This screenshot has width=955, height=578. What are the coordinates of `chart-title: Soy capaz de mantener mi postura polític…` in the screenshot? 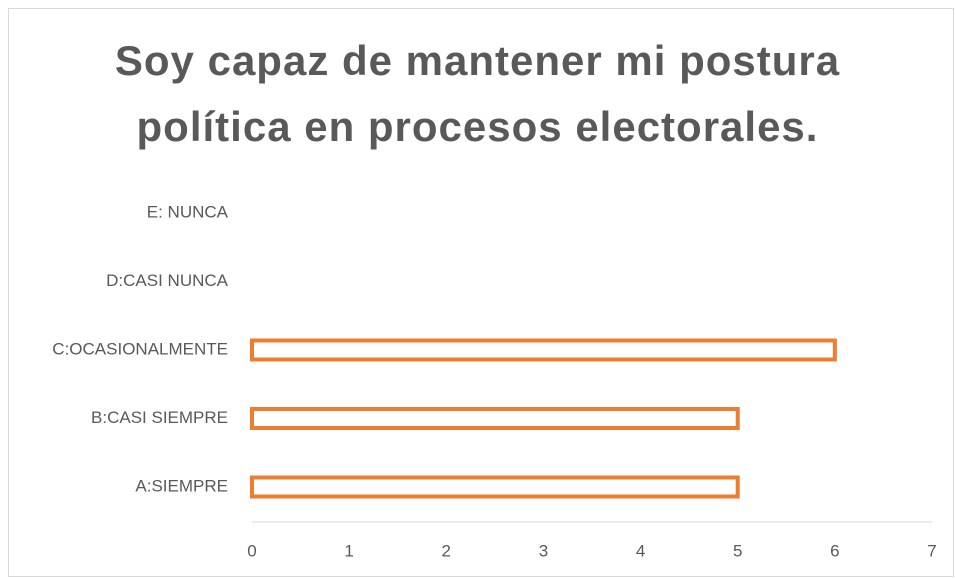 It's located at (477, 93).